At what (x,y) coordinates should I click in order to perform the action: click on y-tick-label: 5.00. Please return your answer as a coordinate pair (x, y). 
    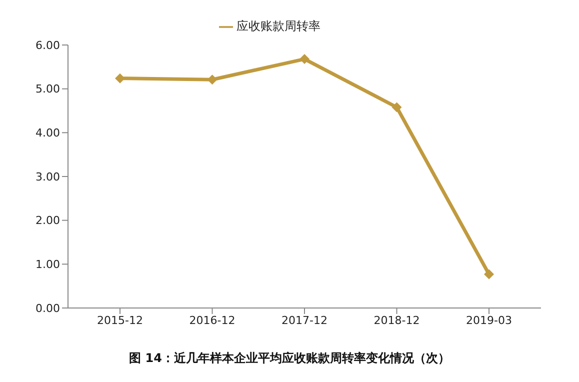
    Looking at the image, I should click on (48, 89).